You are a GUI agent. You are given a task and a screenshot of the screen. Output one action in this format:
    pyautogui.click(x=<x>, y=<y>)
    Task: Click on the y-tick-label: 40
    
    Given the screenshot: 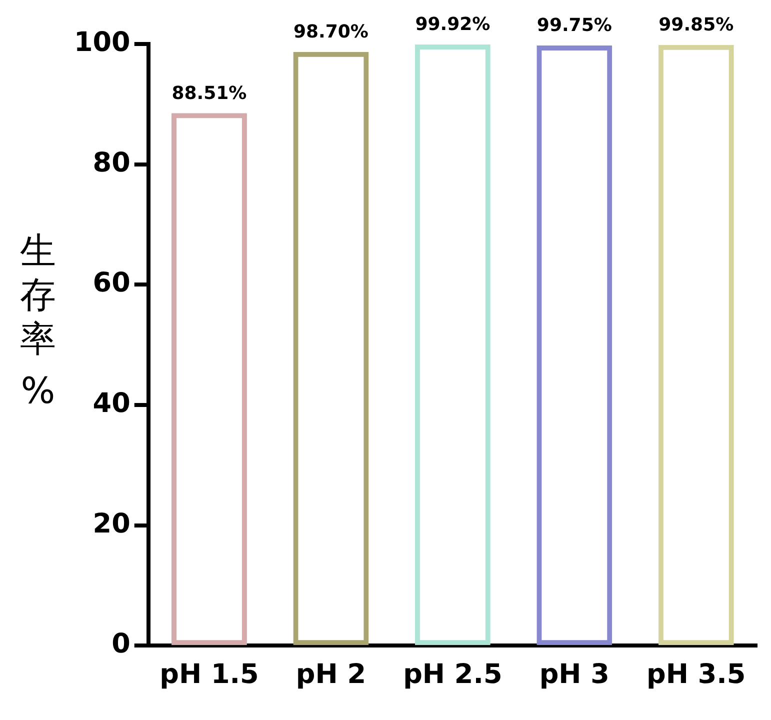 What is the action you would take?
    pyautogui.click(x=111, y=403)
    